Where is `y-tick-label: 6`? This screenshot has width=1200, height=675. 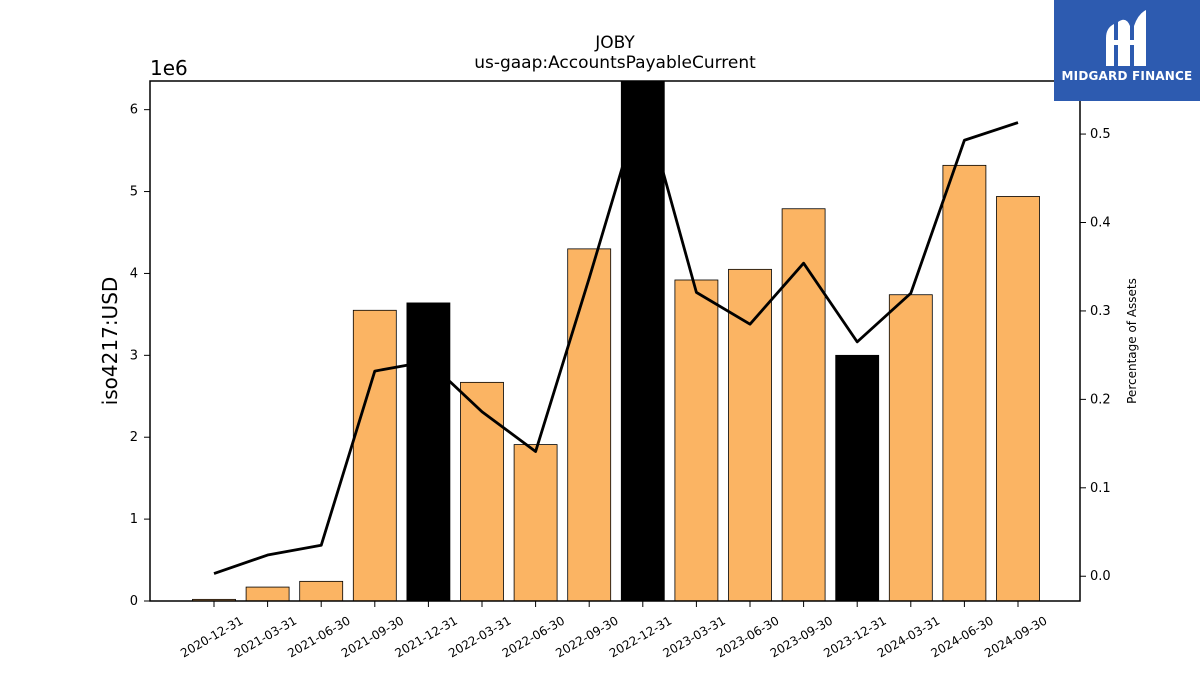 y-tick-label: 6 is located at coordinates (134, 110).